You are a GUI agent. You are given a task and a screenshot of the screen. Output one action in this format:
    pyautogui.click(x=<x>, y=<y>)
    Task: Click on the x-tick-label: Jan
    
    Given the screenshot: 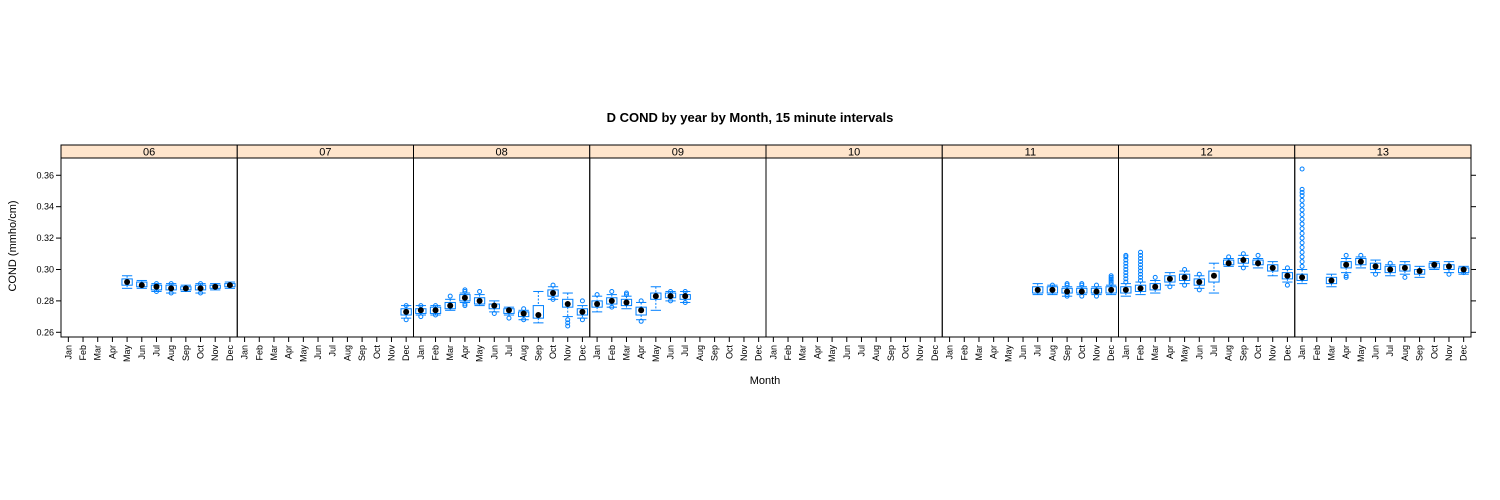 What is the action you would take?
    pyautogui.click(x=421, y=352)
    